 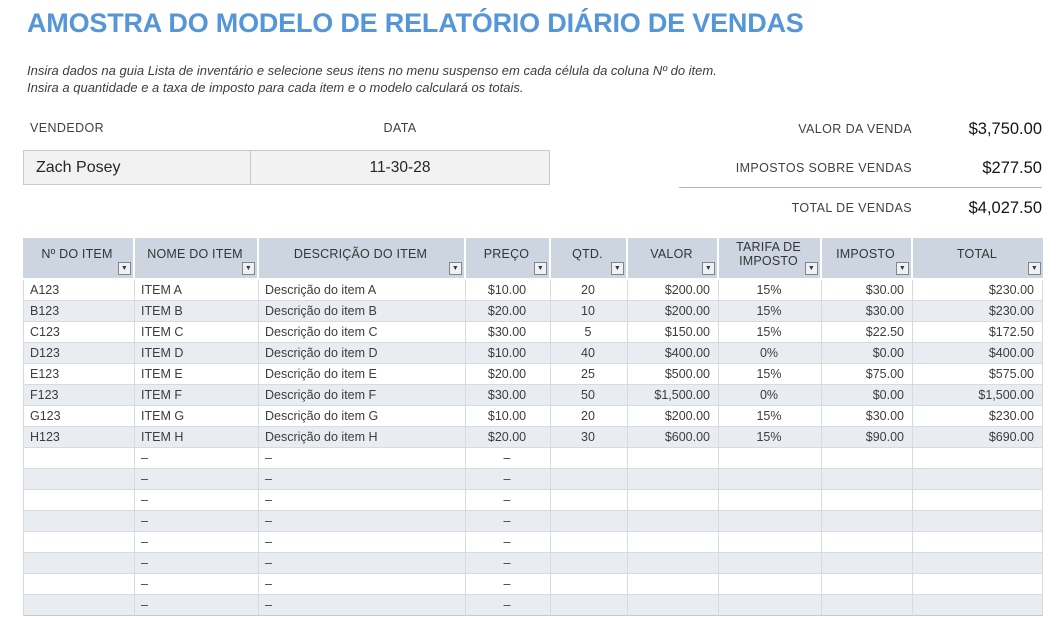 What do you see at coordinates (197, 416) in the screenshot?
I see `table-cell: ITEM G` at bounding box center [197, 416].